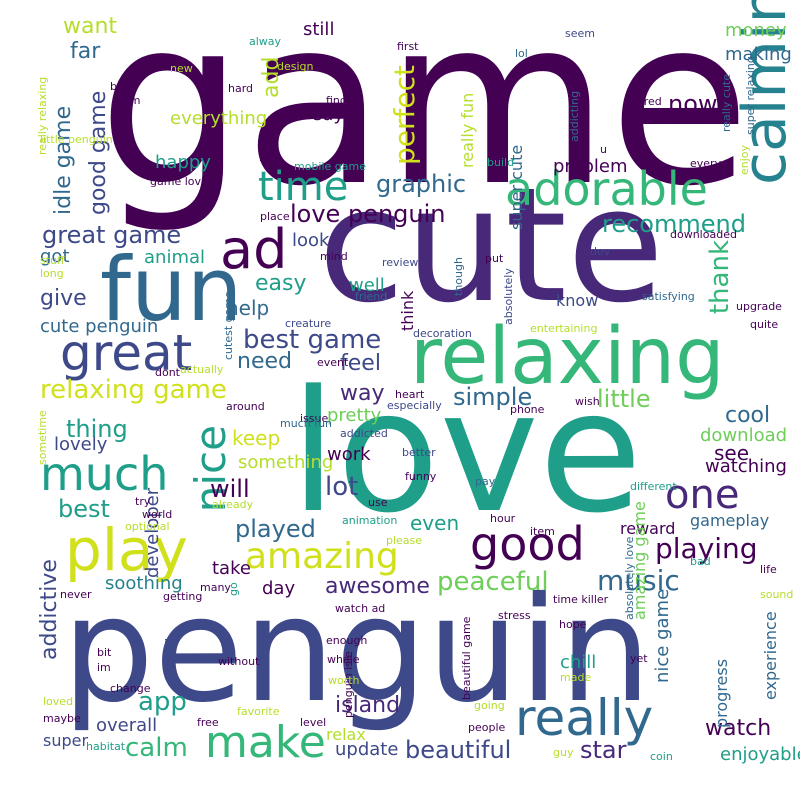  I want to click on word-especially: especially, so click(414, 405).